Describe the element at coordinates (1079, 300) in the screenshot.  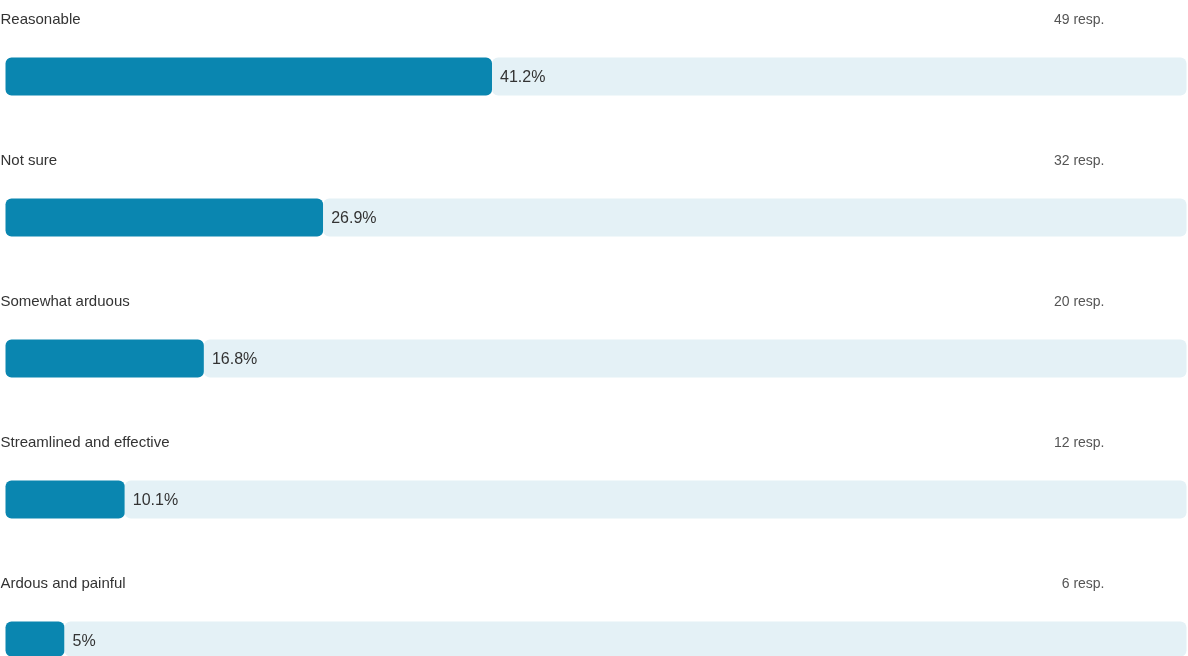
I see `annotation: 20 resp.` at that location.